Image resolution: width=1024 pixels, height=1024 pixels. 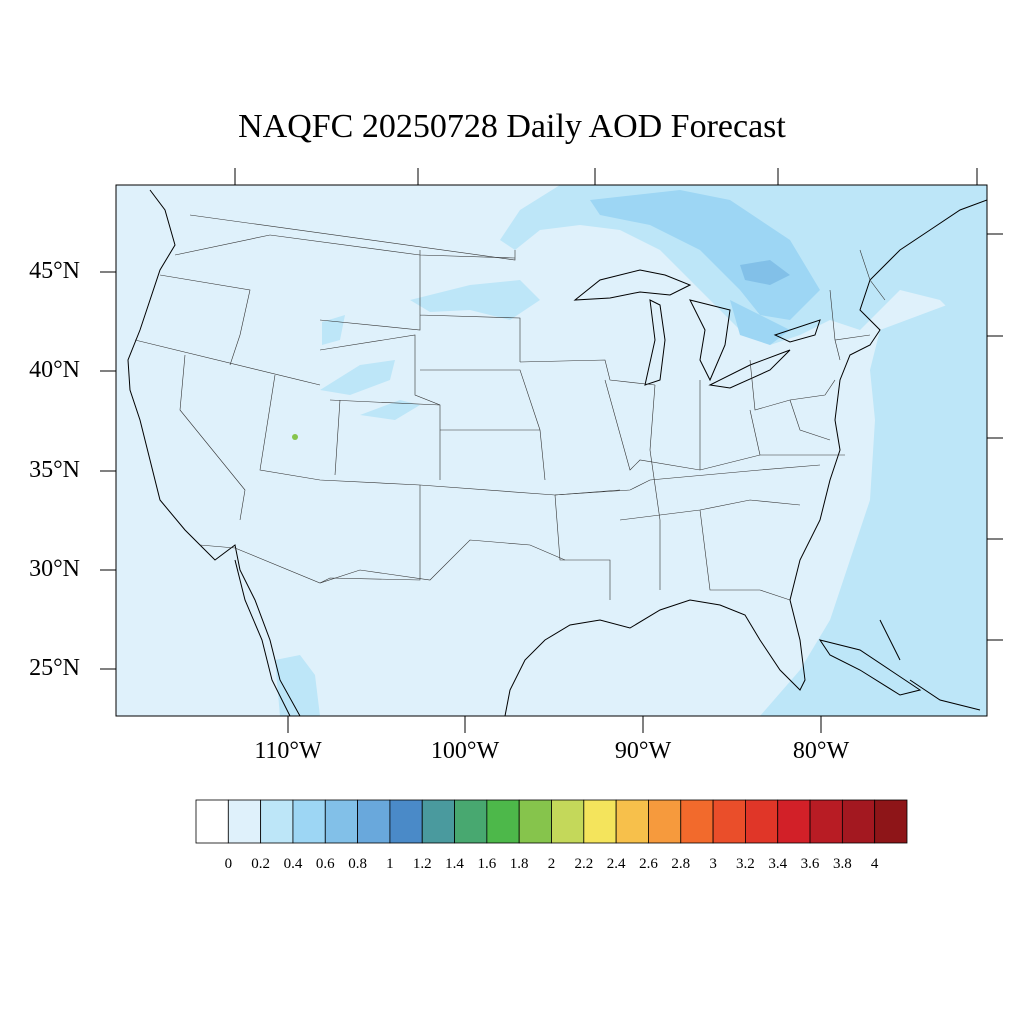 I want to click on colorbar-tick-label: 2.6, so click(x=648, y=864).